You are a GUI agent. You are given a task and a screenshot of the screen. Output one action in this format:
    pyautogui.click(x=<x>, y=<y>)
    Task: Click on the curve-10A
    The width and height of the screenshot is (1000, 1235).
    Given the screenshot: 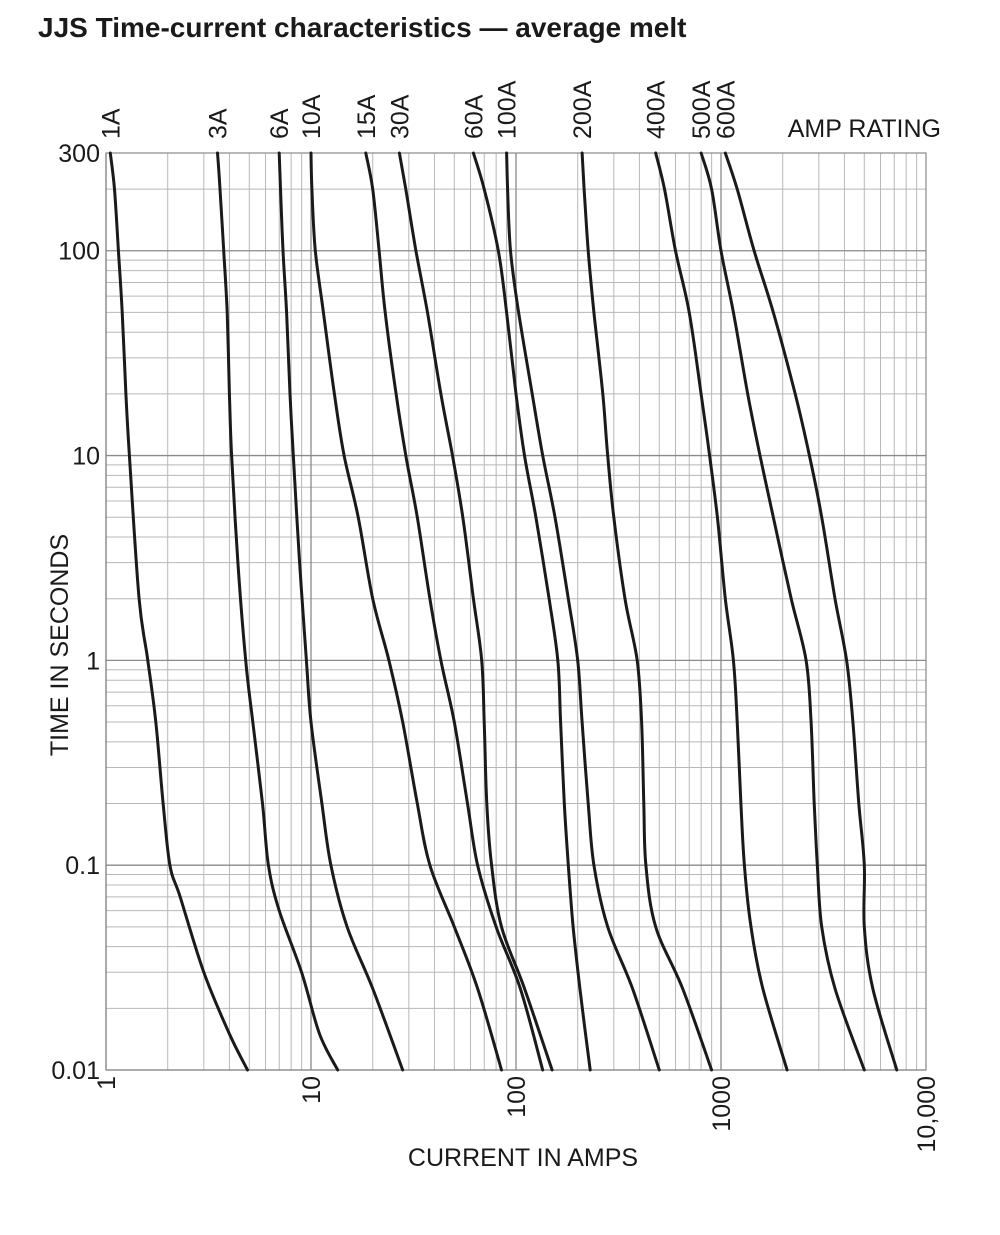 What is the action you would take?
    pyautogui.click(x=406, y=611)
    